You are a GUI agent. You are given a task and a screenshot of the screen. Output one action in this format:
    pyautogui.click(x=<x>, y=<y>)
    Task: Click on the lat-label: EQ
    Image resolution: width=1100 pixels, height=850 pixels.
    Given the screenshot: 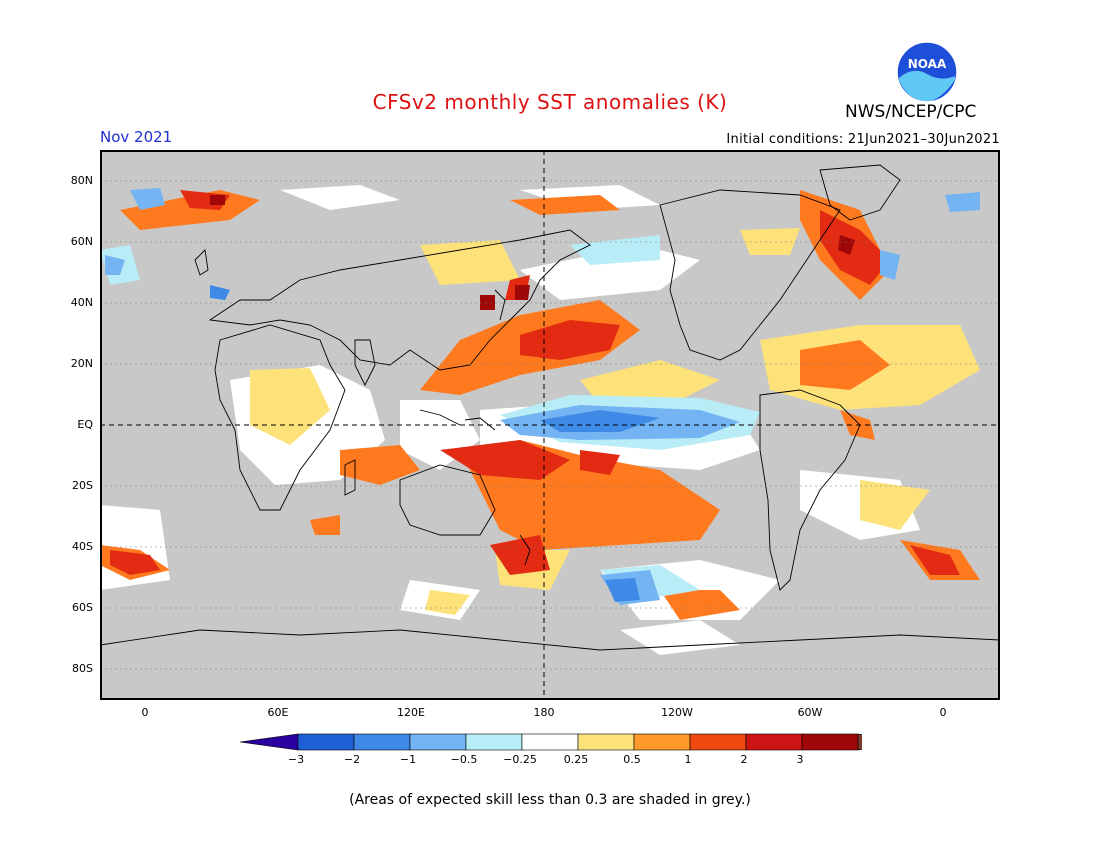 What is the action you would take?
    pyautogui.click(x=85, y=424)
    